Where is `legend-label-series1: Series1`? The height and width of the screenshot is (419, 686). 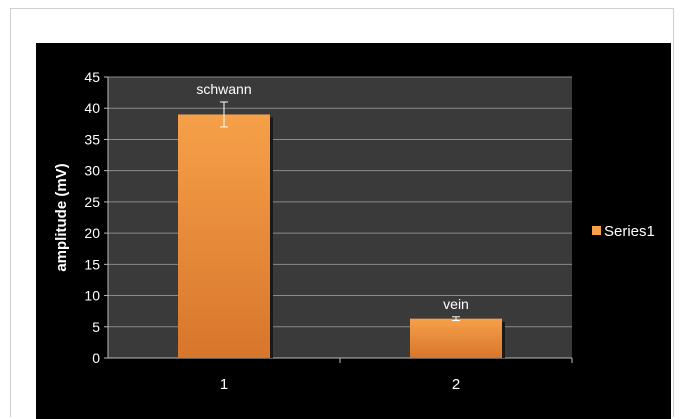
legend-label-series1: Series1 is located at coordinates (629, 231).